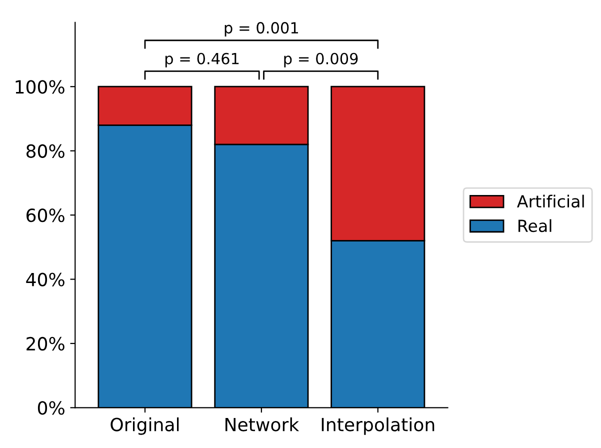 This screenshot has height=448, width=601. What do you see at coordinates (51, 408) in the screenshot?
I see `y-tick-label: 0%` at bounding box center [51, 408].